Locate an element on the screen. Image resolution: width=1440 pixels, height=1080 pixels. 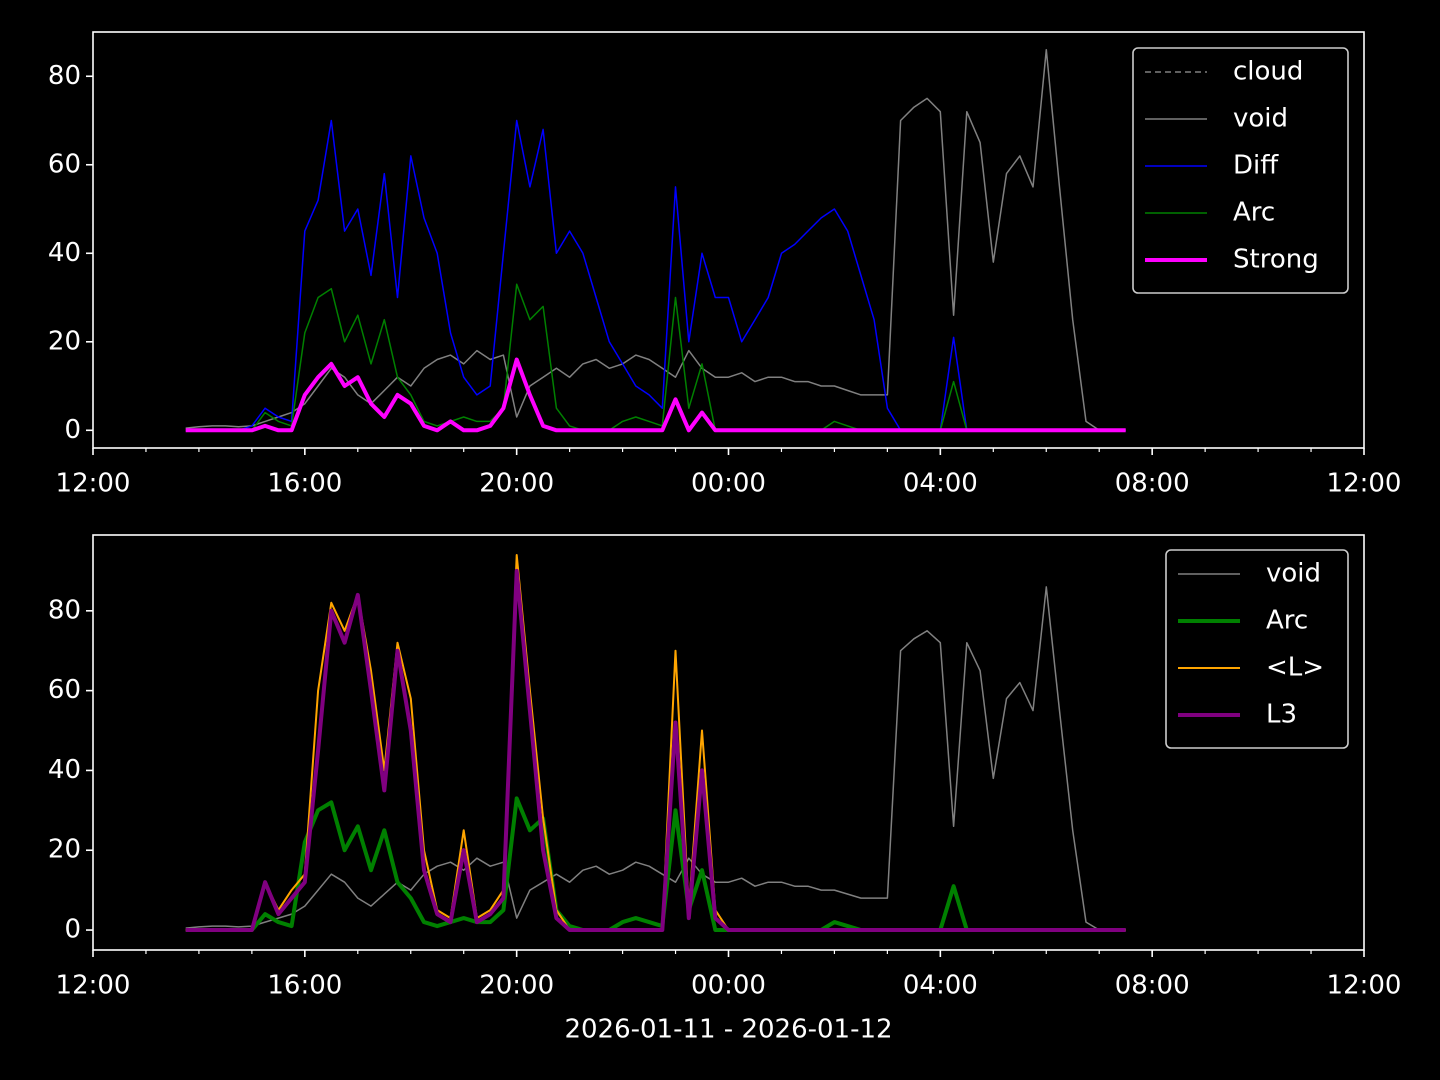
x-axis-label: 2026-01-11 - 2026-01-12 is located at coordinates (728, 1030).